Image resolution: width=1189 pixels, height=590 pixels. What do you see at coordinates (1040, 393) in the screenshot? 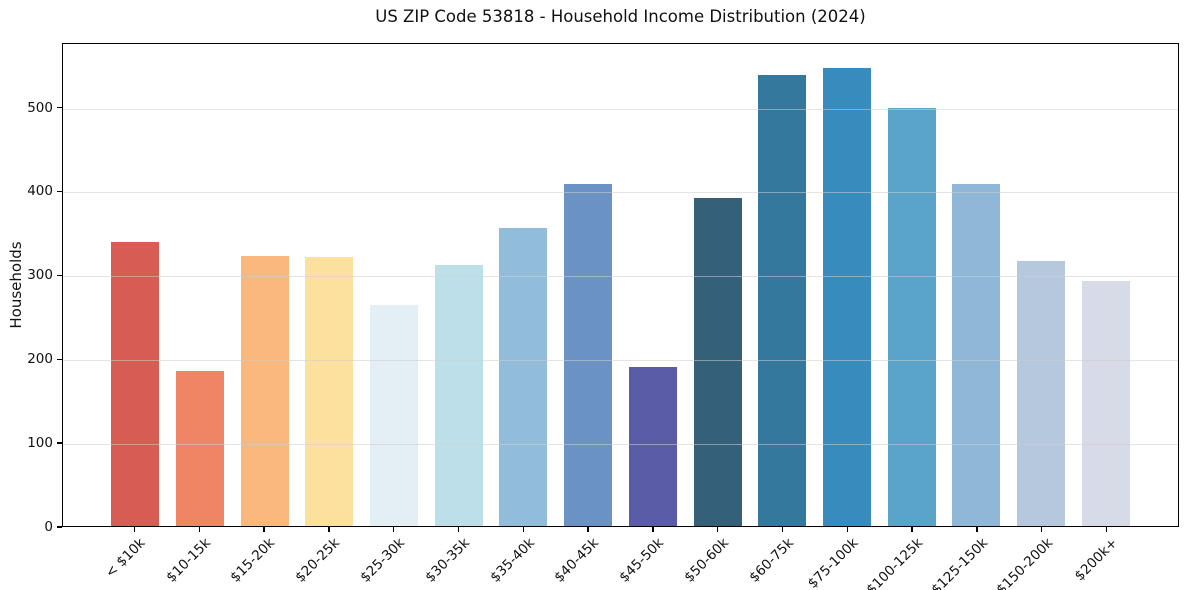
I see `bar-150-200k` at bounding box center [1040, 393].